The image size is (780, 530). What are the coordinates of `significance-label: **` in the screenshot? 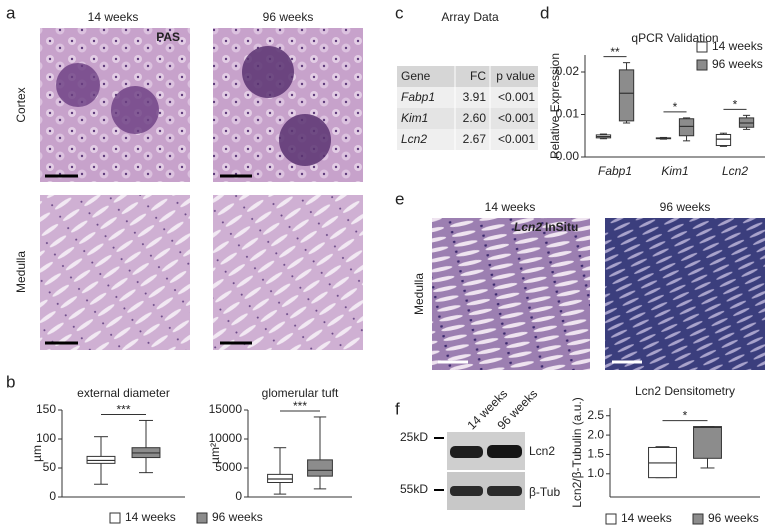 It's located at (615, 52).